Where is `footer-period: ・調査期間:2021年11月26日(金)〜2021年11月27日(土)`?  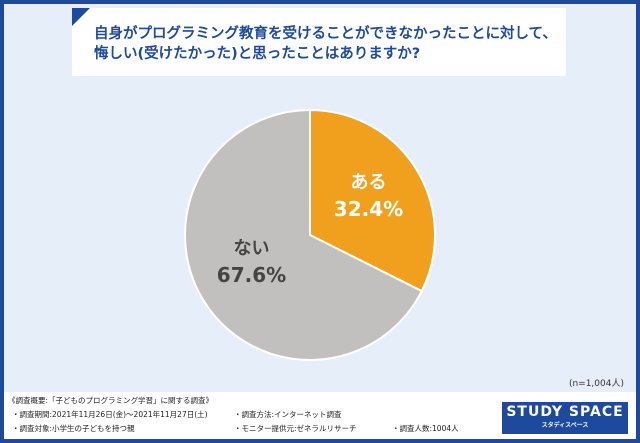 footer-period: ・調査期間:2021年11月26日(金)〜2021年11月27日(土) is located at coordinates (110, 414).